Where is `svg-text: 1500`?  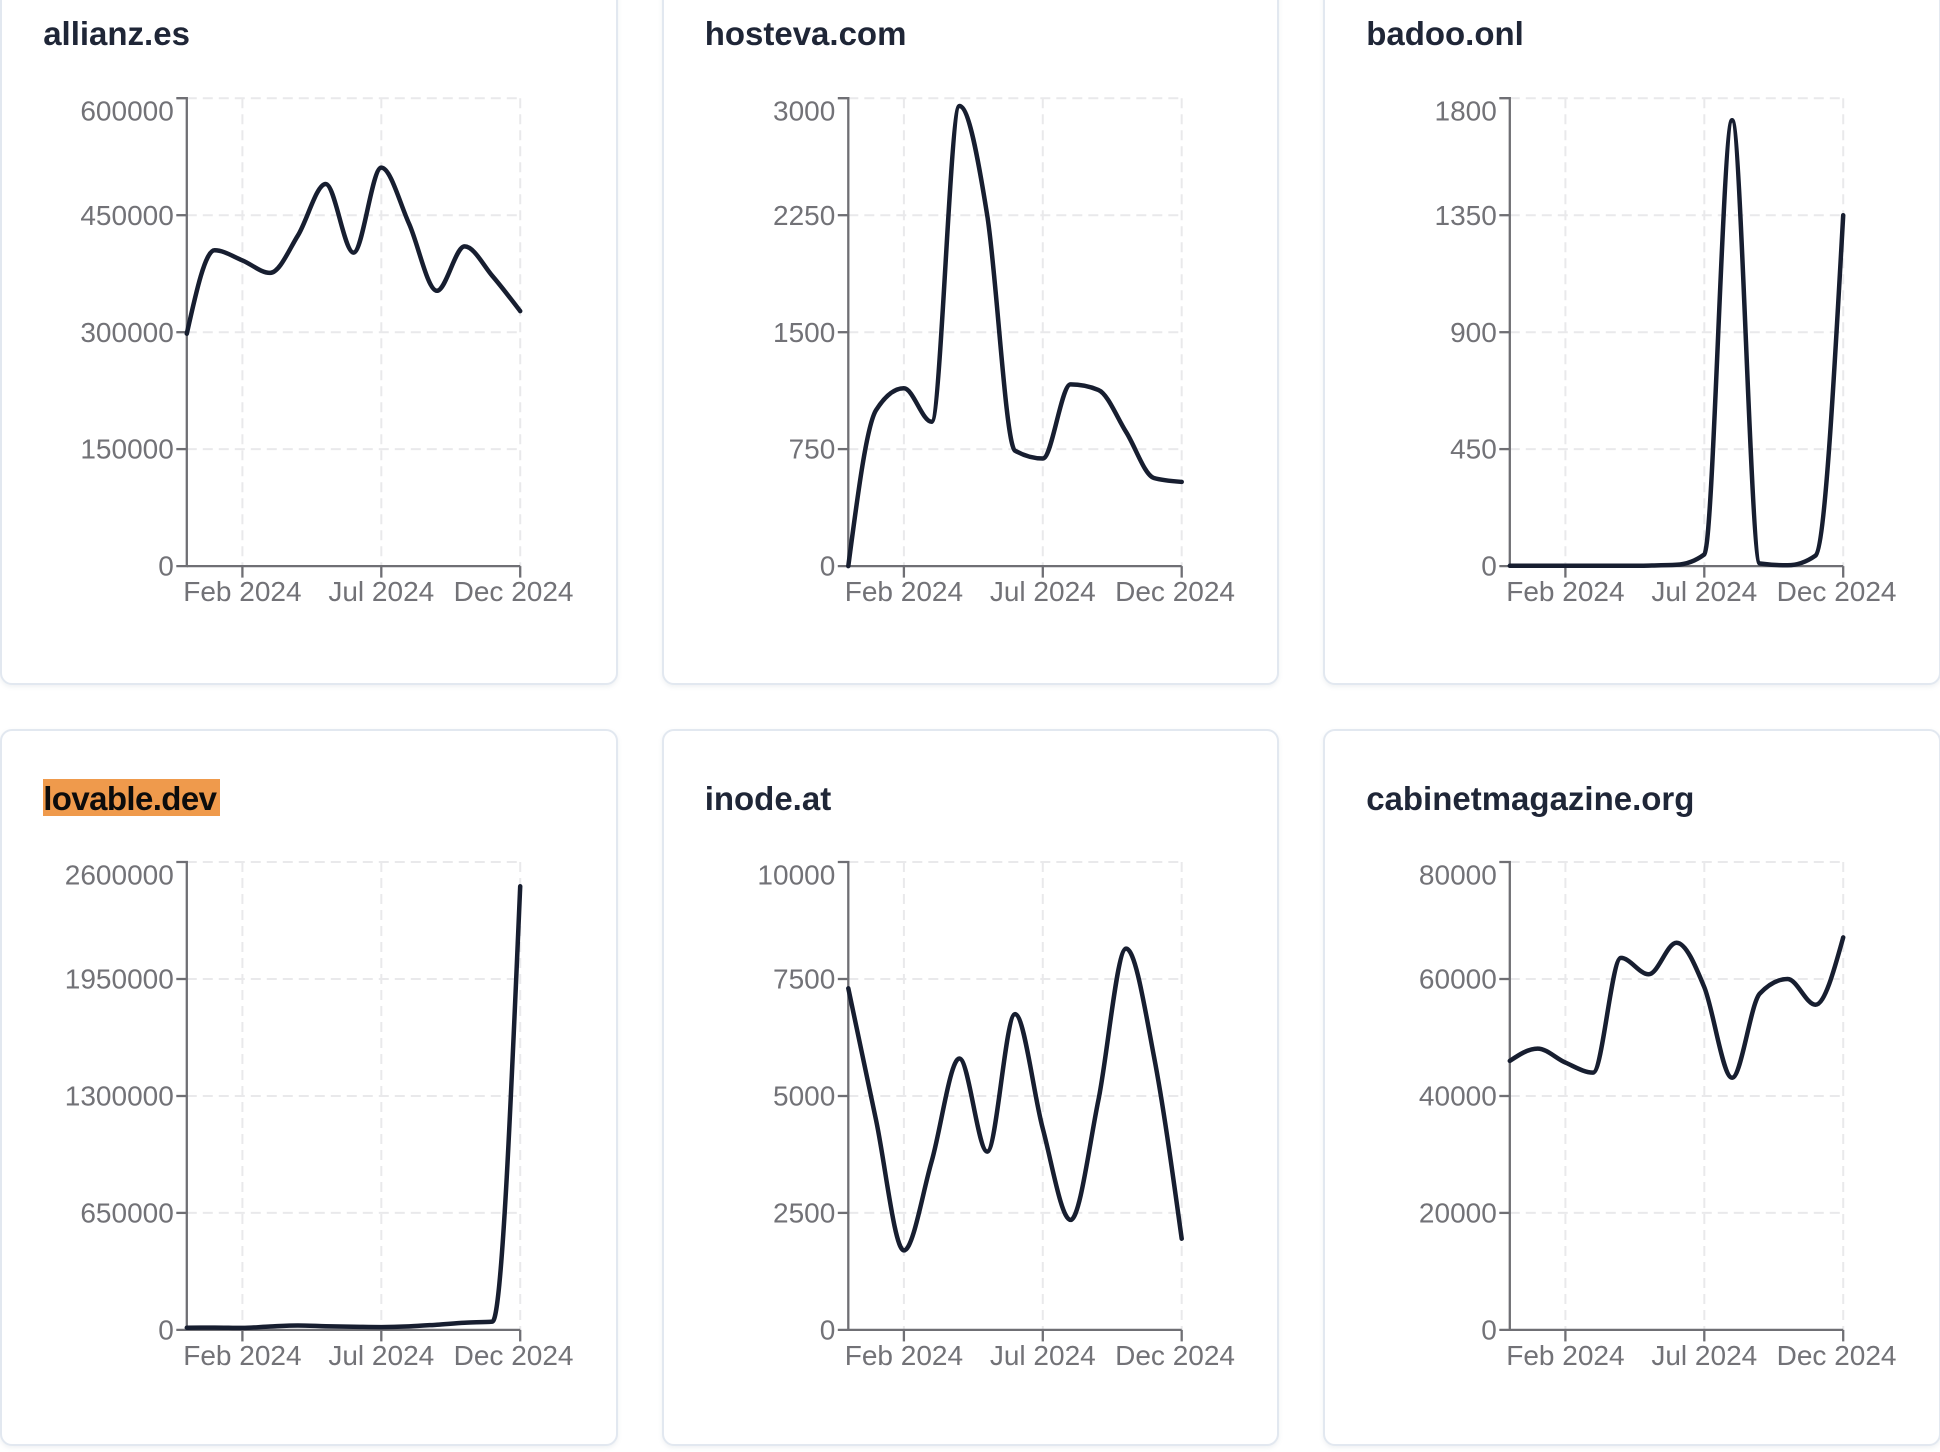 svg-text: 1500 is located at coordinates (804, 332).